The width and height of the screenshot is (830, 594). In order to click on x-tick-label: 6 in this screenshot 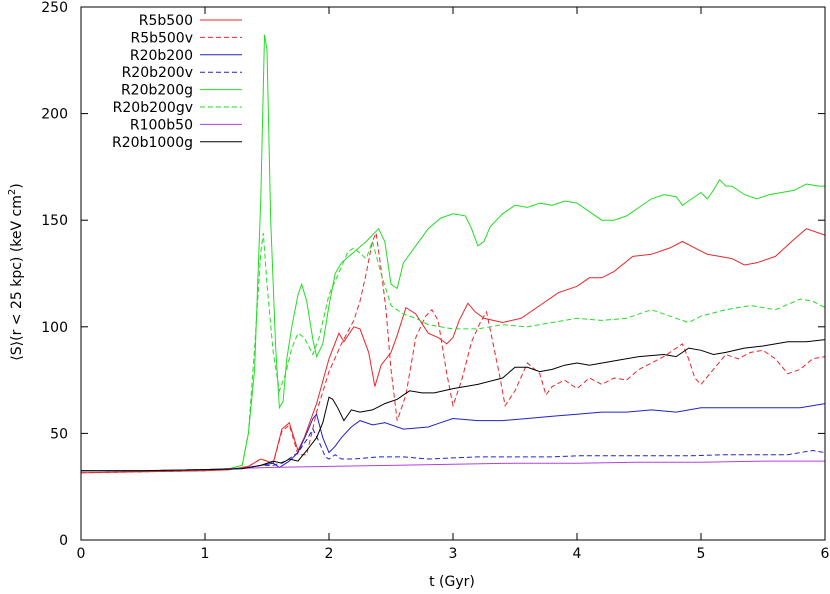, I will do `click(825, 554)`.